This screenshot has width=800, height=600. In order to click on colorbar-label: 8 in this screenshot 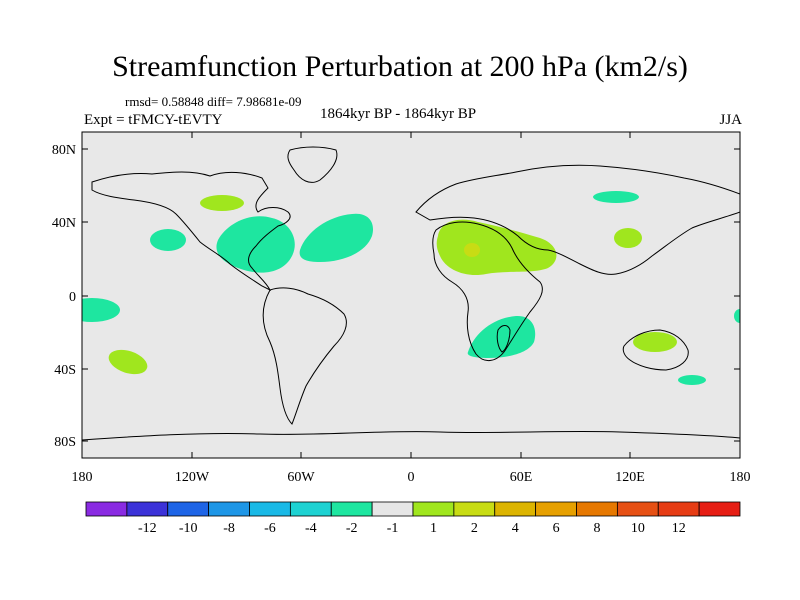, I will do `click(596, 528)`.